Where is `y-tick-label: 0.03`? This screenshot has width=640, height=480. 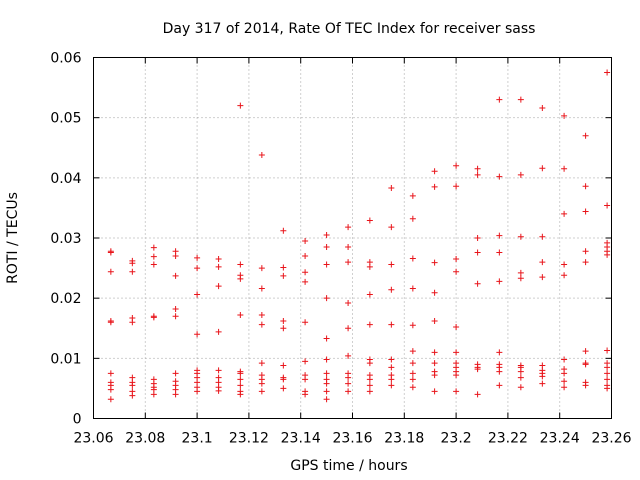
y-tick-label: 0.03 is located at coordinates (65, 239).